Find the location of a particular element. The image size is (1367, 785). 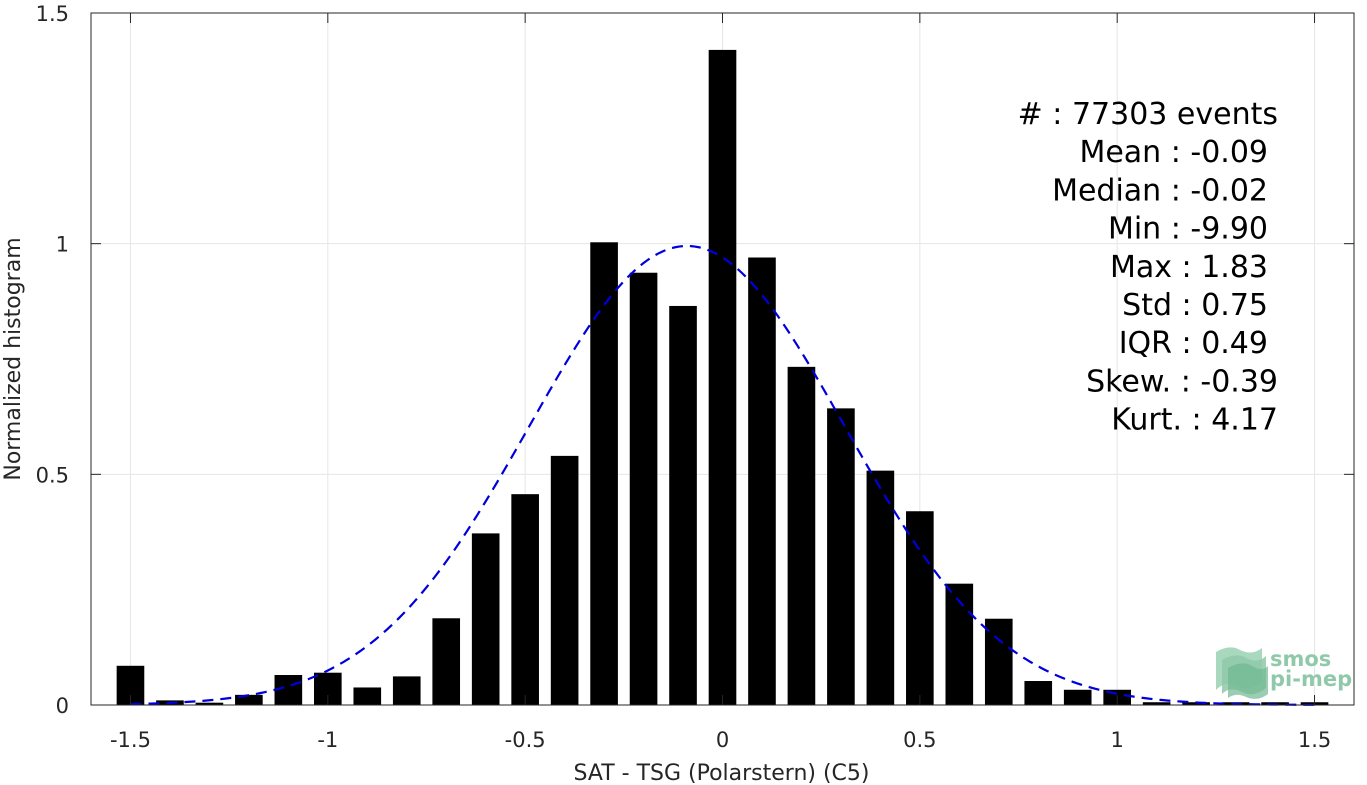

stat-line: Min : -9.90 is located at coordinates (1188, 229).